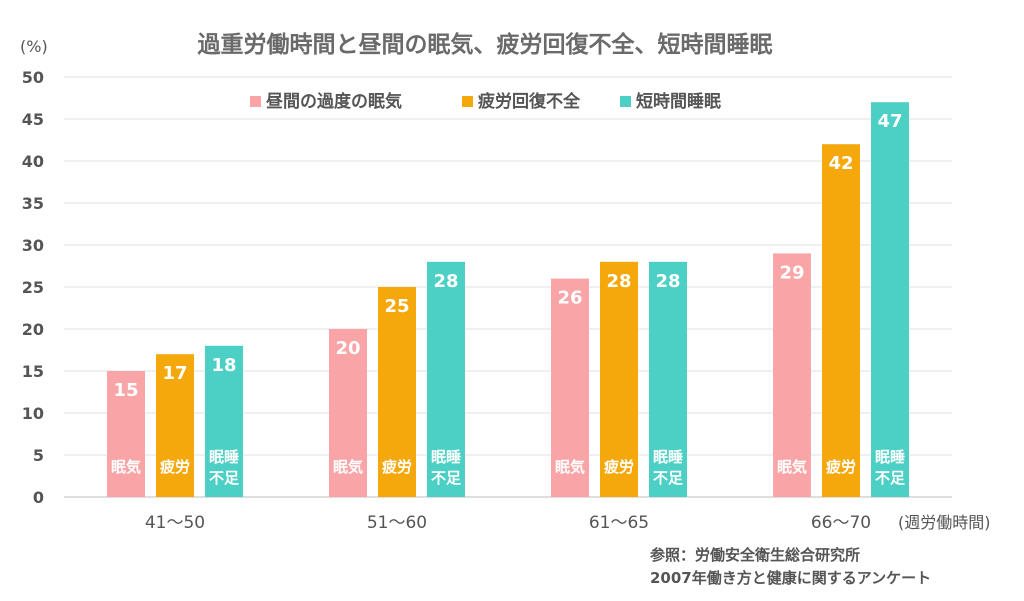 The width and height of the screenshot is (1024, 601). What do you see at coordinates (38, 455) in the screenshot?
I see `y-tick-label: 5` at bounding box center [38, 455].